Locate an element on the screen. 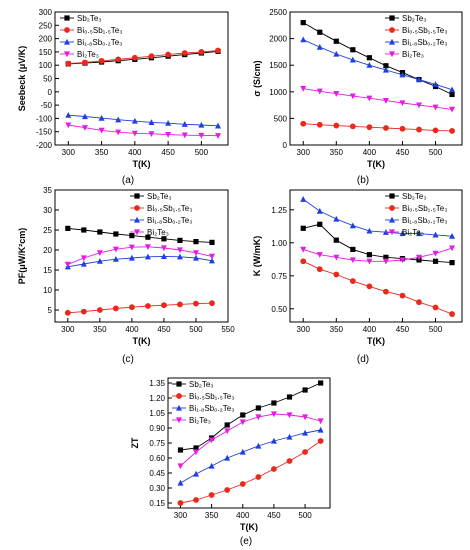  y-tick-label: 0.15 is located at coordinates (157, 503).